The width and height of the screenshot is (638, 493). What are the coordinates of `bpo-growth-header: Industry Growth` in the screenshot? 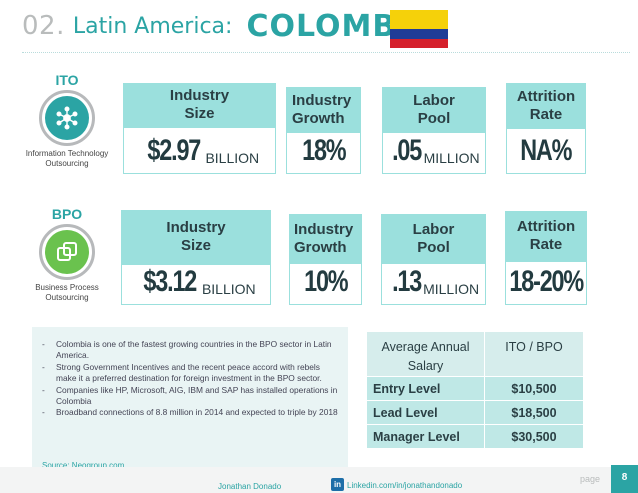 It's located at (325, 238).